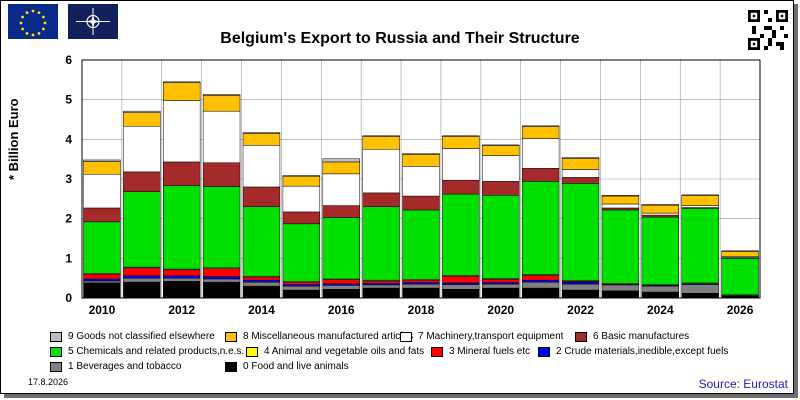 The height and width of the screenshot is (400, 800). Describe the element at coordinates (421, 310) in the screenshot. I see `x-tick-label: 2018` at that location.